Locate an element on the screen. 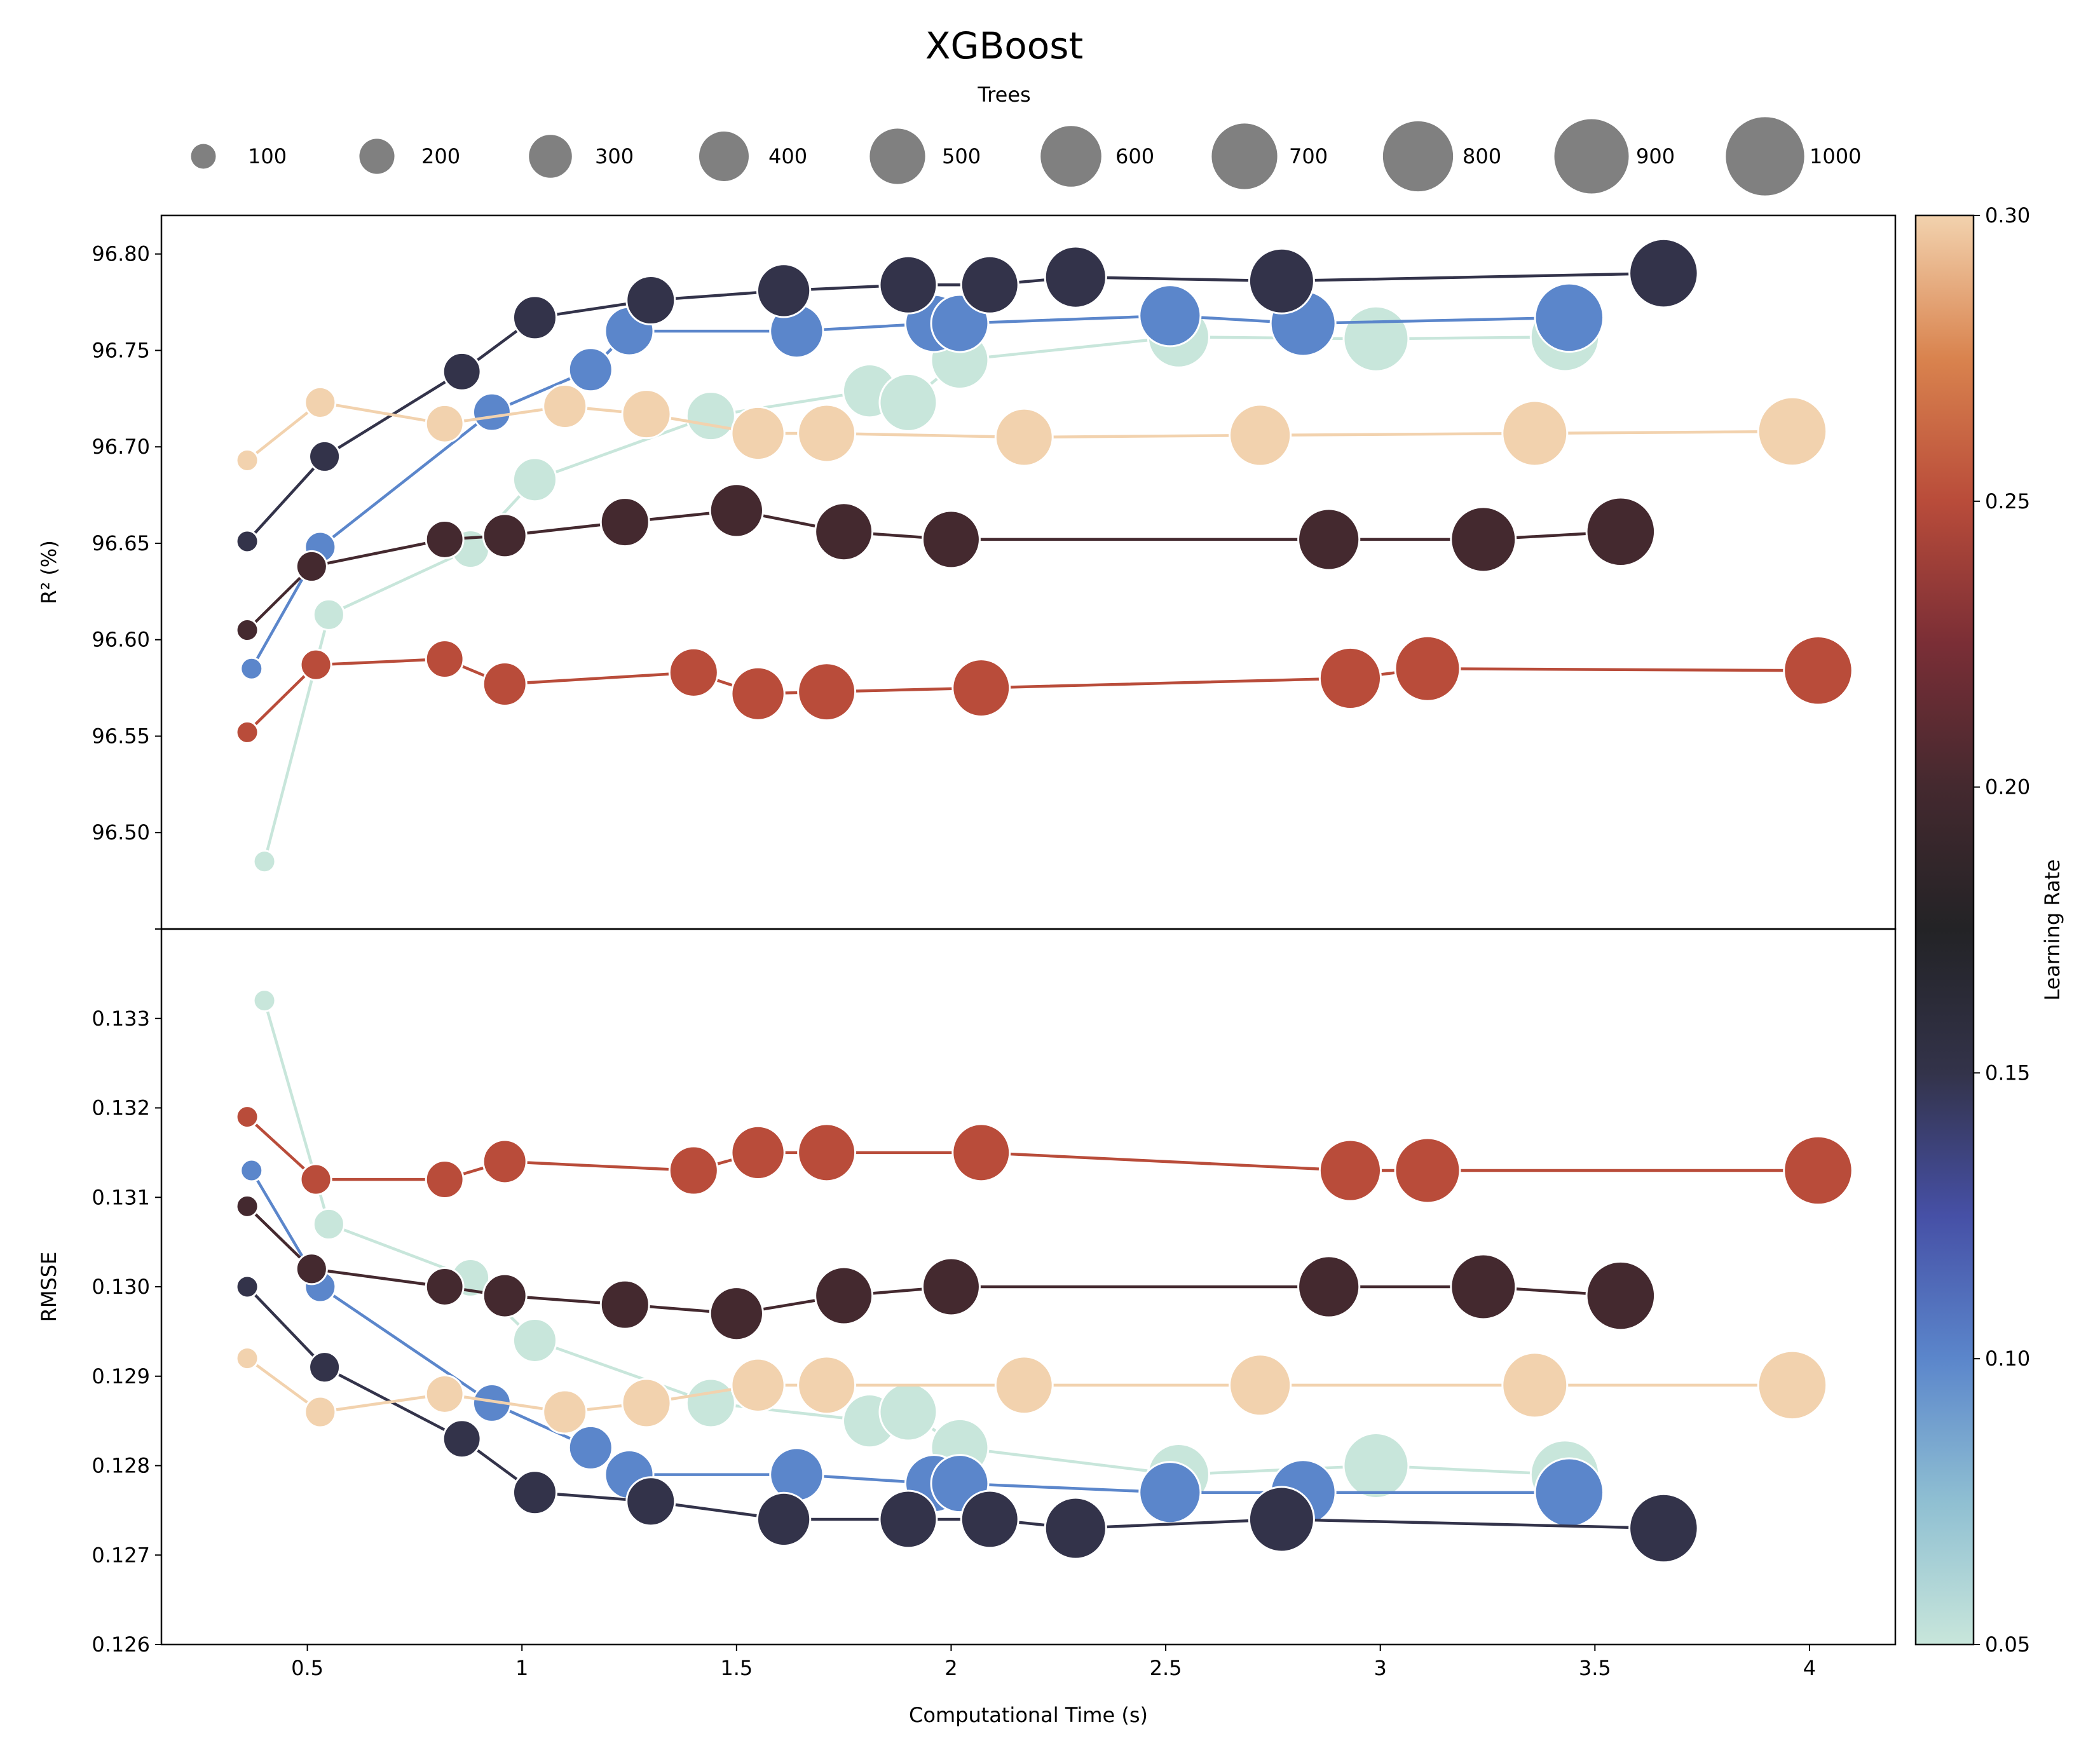 This screenshot has width=2100, height=1750. y-axis-label: R² (%) is located at coordinates (49, 572).